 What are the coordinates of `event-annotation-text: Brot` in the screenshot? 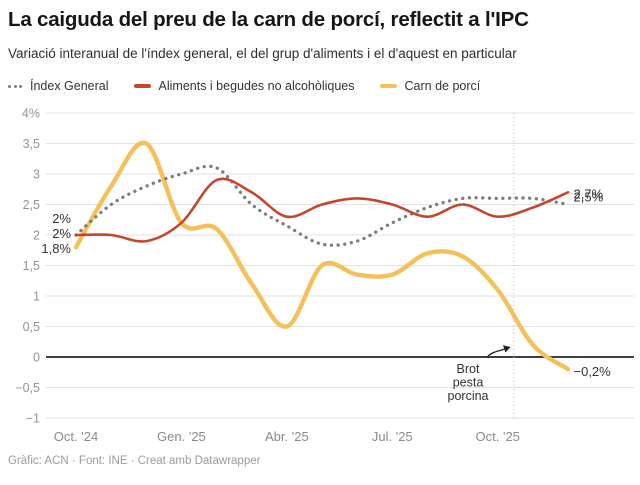 It's located at (468, 369).